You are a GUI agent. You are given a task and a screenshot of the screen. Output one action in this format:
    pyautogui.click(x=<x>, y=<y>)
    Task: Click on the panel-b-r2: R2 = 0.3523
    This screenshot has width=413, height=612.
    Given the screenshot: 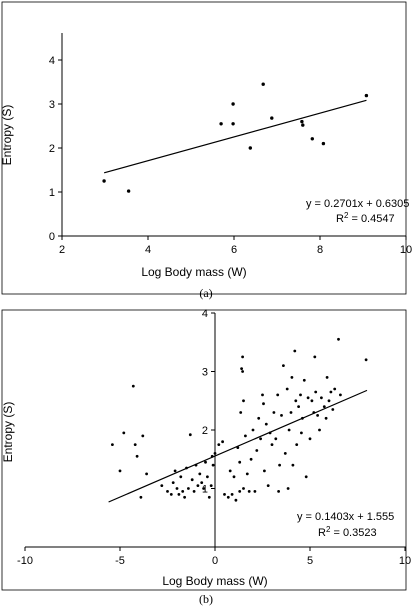 What is the action you would take?
    pyautogui.click(x=347, y=532)
    